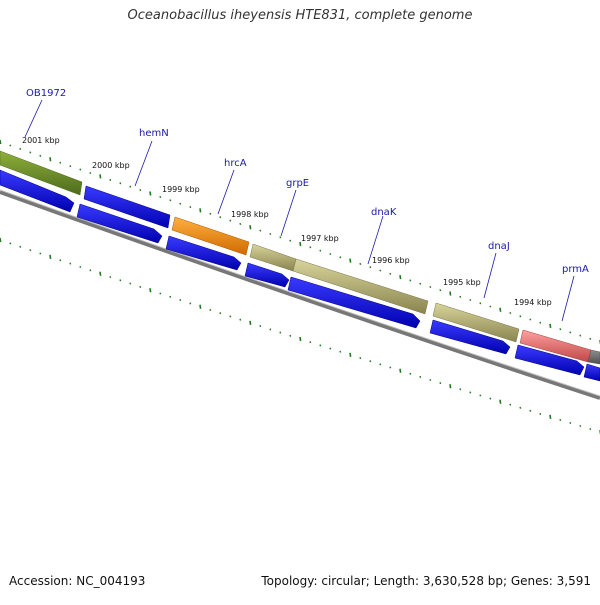  What do you see at coordinates (499, 246) in the screenshot?
I see `gene-label-dnaj: dnaJ` at bounding box center [499, 246].